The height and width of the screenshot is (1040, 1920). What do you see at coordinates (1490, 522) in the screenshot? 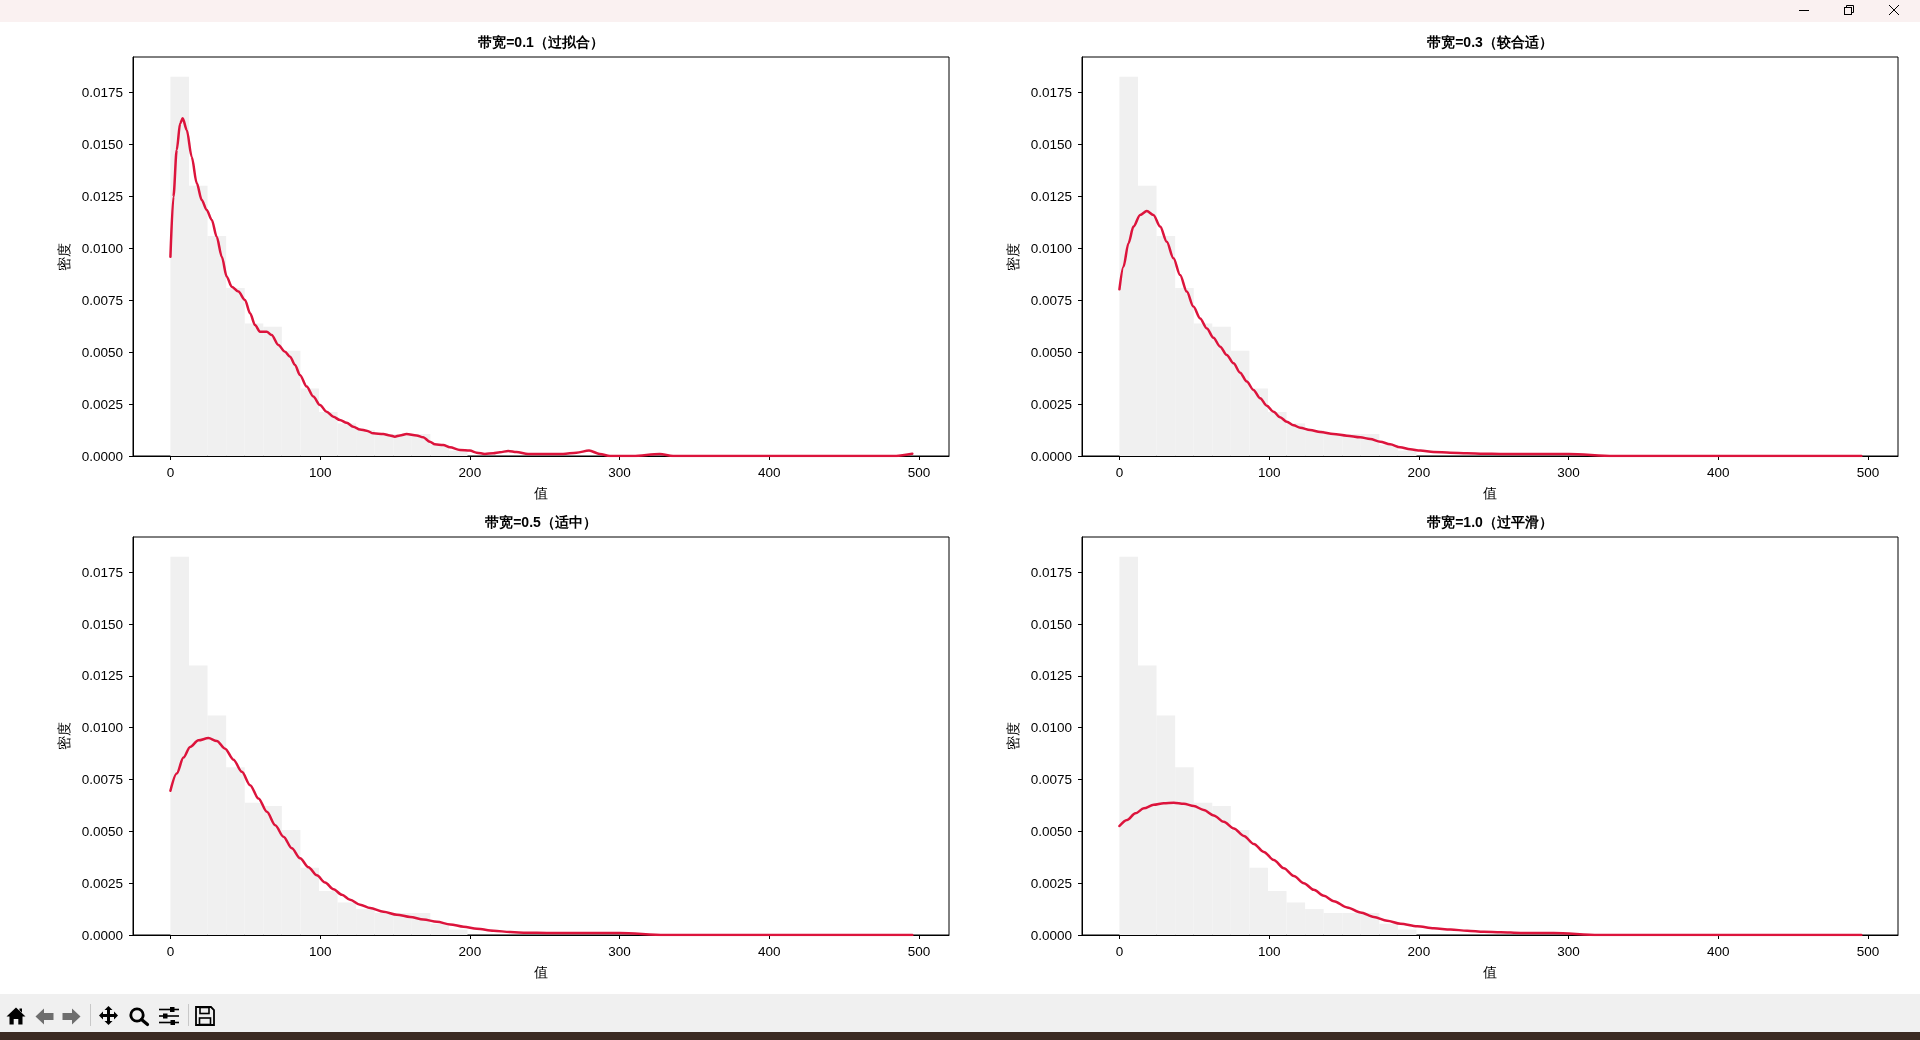
I see `chart-title: 带宽=1.0（过平滑）` at bounding box center [1490, 522].